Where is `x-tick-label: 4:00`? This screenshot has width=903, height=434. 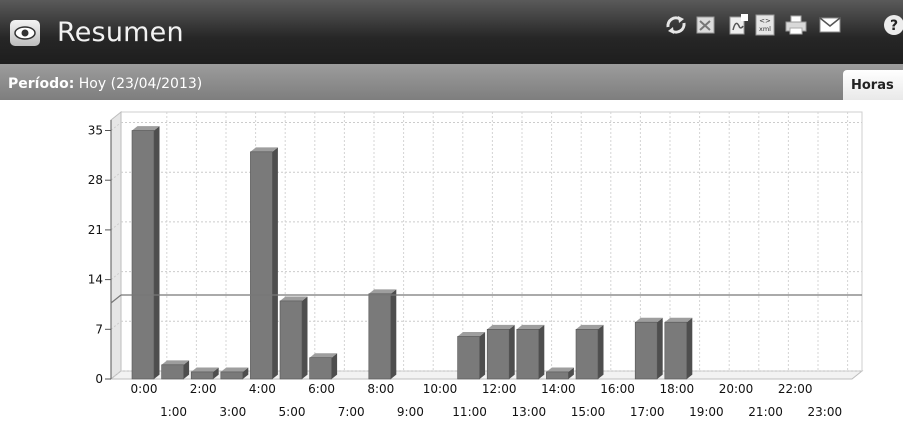
x-tick-label: 4:00 is located at coordinates (262, 389).